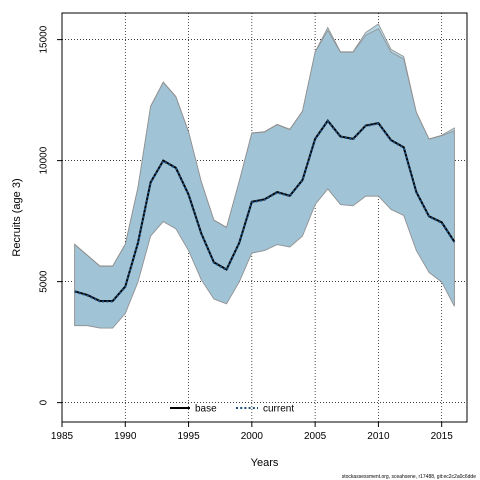 This screenshot has height=480, width=480. What do you see at coordinates (50, 215) in the screenshot?
I see `y-axis: 0 5000 10000 15000` at bounding box center [50, 215].